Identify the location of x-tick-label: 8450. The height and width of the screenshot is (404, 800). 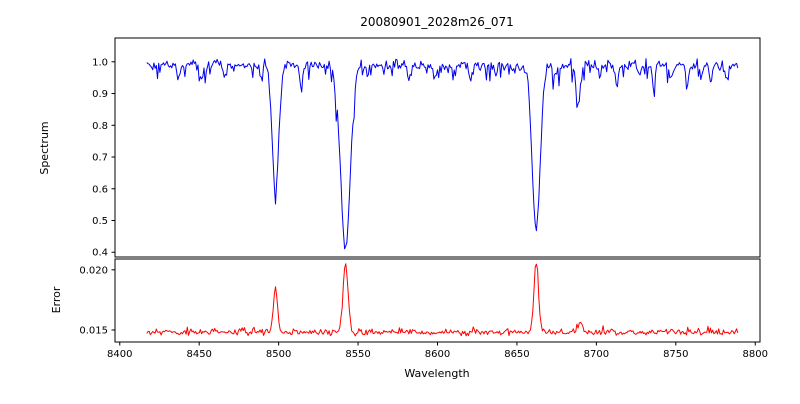
(198, 354).